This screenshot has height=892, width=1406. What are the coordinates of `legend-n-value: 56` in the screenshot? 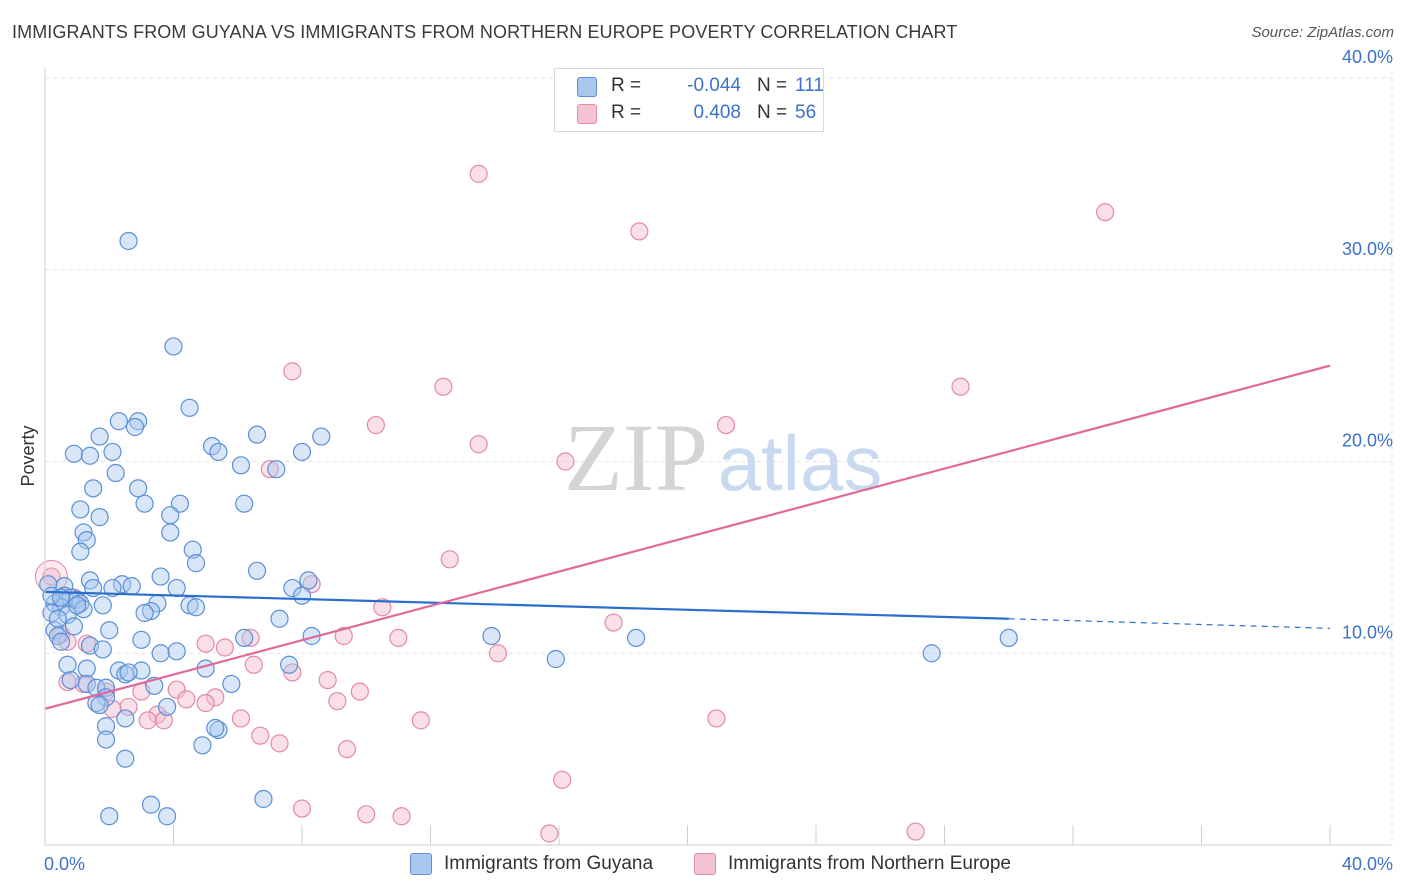 It's located at (806, 112).